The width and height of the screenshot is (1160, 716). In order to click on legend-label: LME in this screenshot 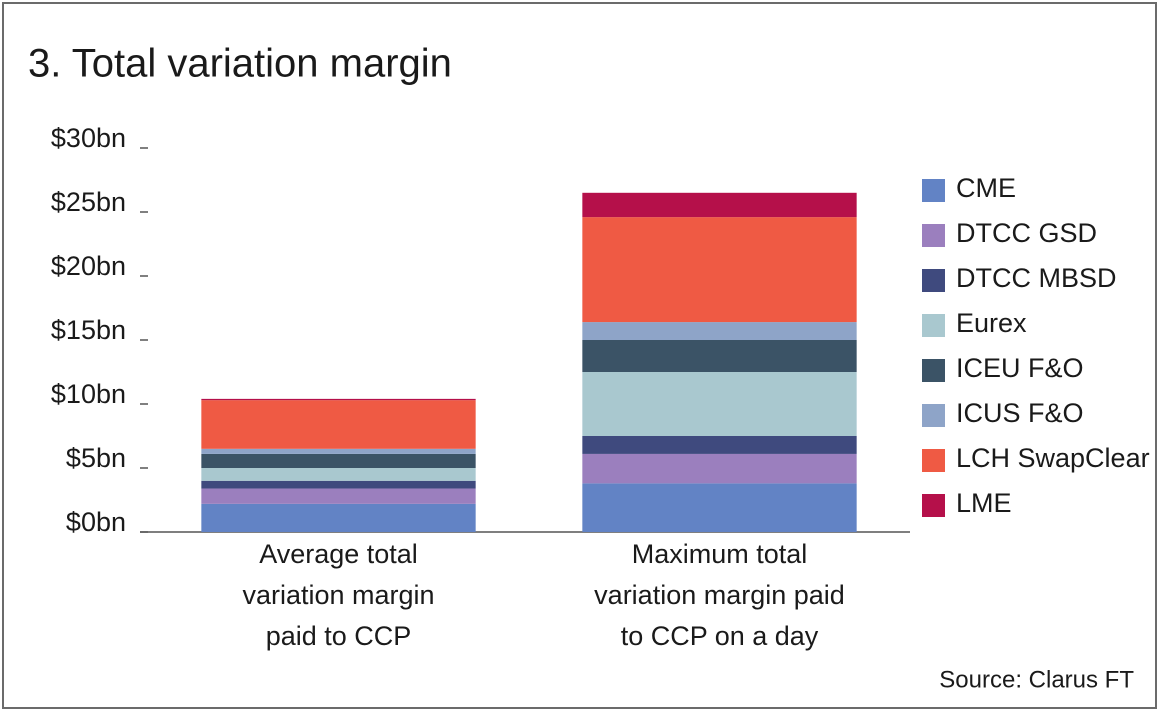, I will do `click(984, 503)`.